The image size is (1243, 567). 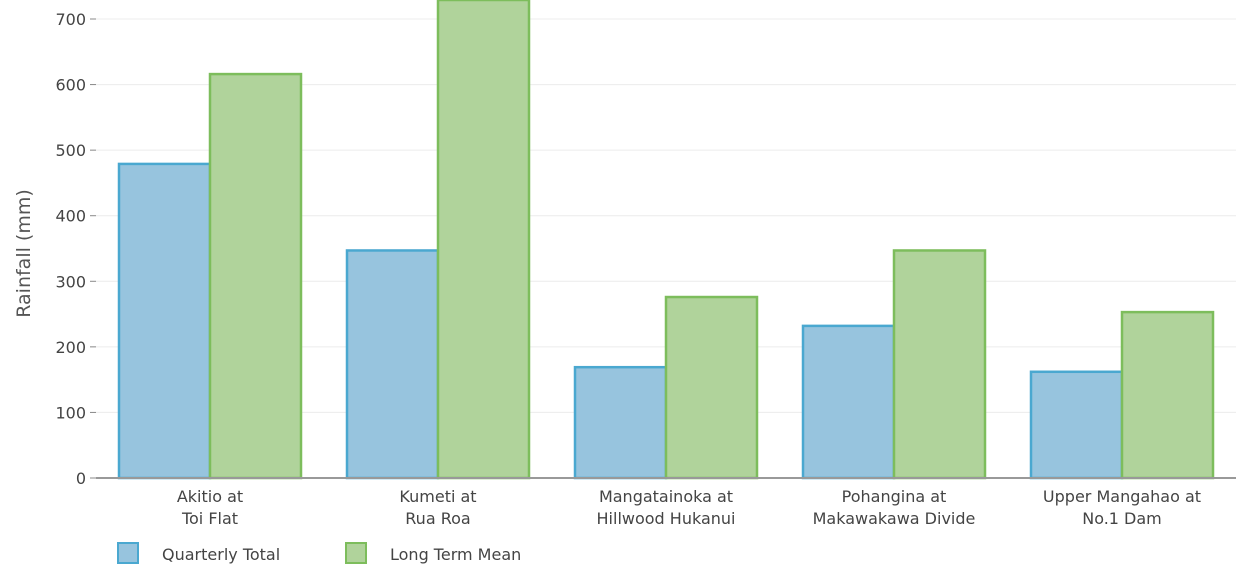 I want to click on x-category-label-line: Upper Mangahao at, so click(x=1122, y=496).